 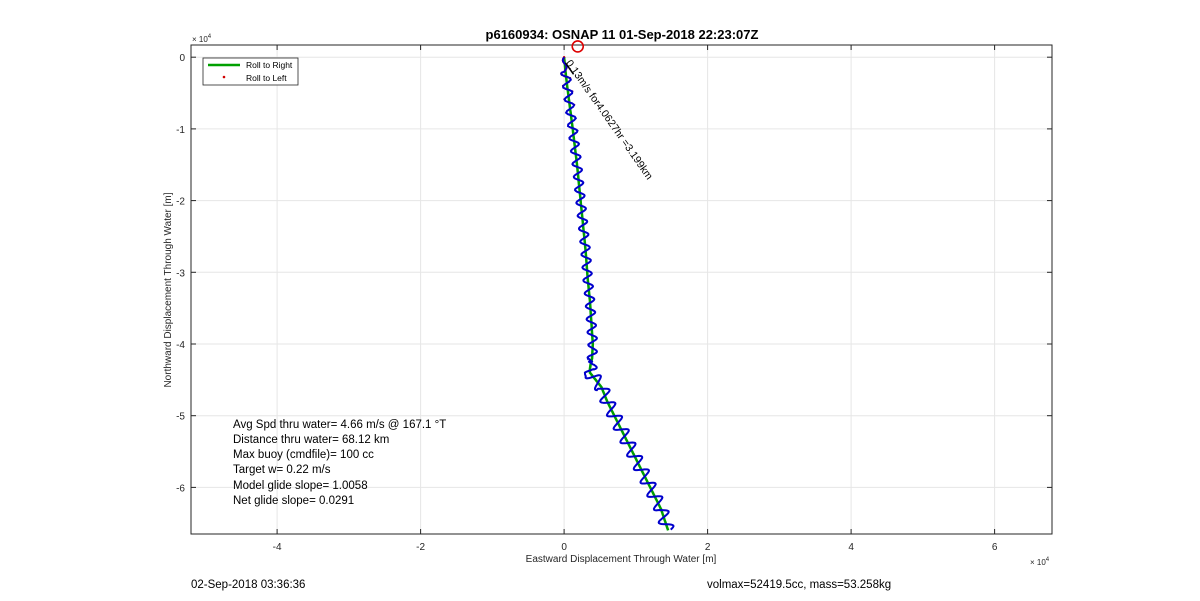 I want to click on x-tick-label: -2, so click(x=420, y=547).